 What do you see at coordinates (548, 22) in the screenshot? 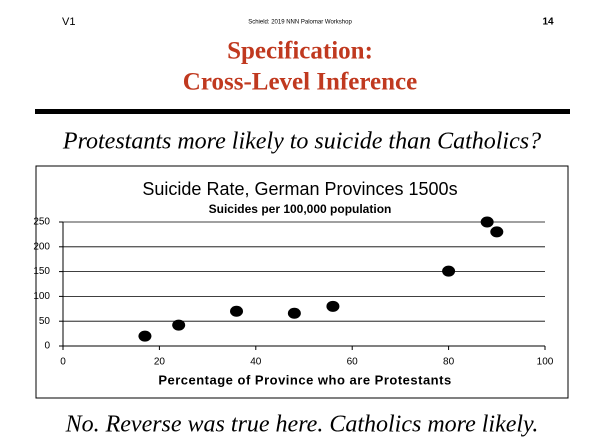
I see `page-number: 14` at bounding box center [548, 22].